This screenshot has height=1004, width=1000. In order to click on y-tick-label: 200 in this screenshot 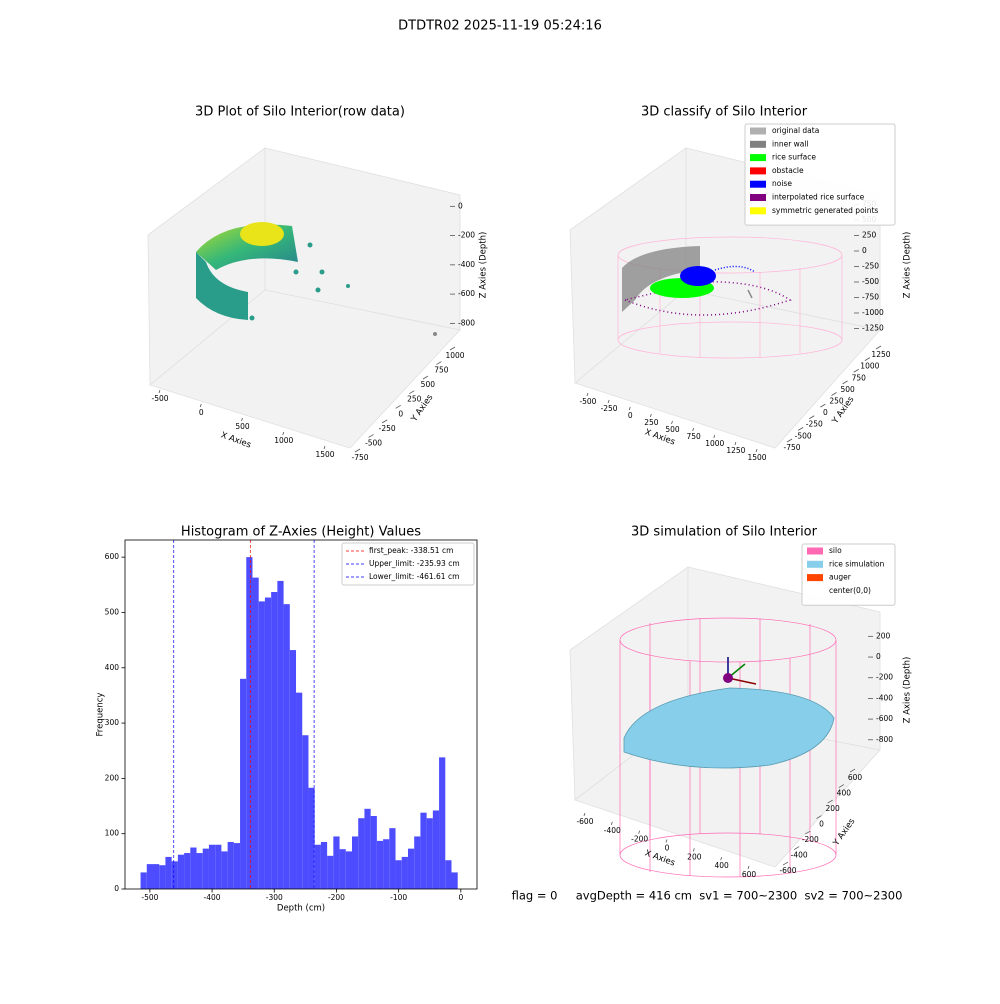, I will do `click(833, 808)`.